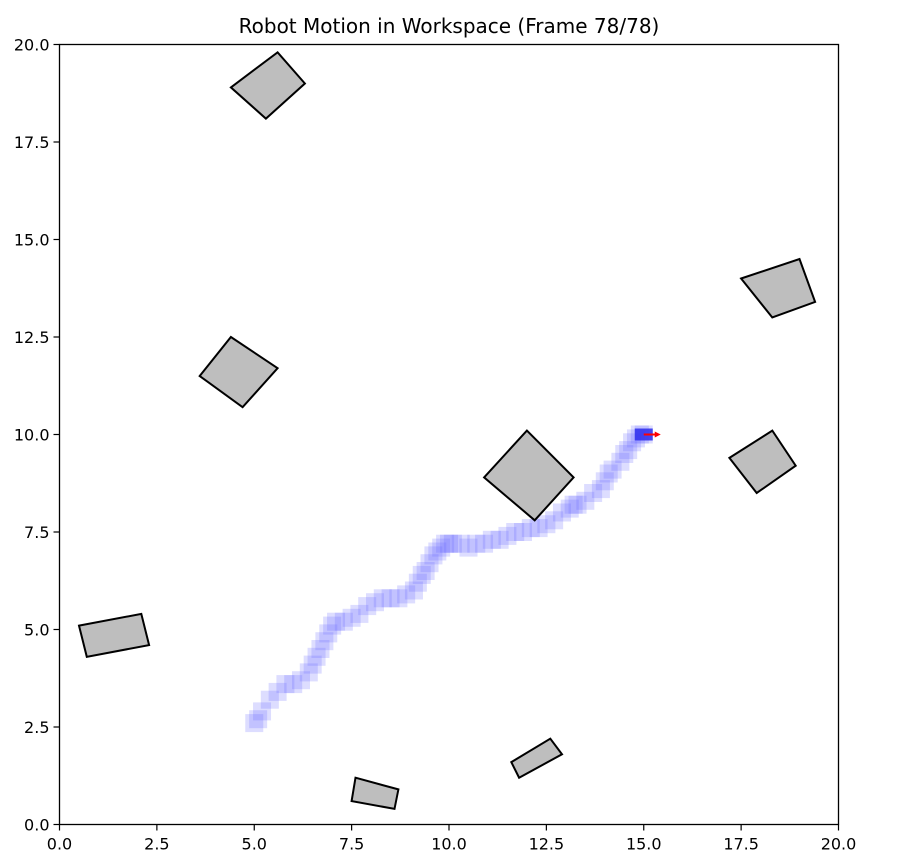 The width and height of the screenshot is (911, 860). What do you see at coordinates (32, 45) in the screenshot?
I see `y-tick-label: 20.0` at bounding box center [32, 45].